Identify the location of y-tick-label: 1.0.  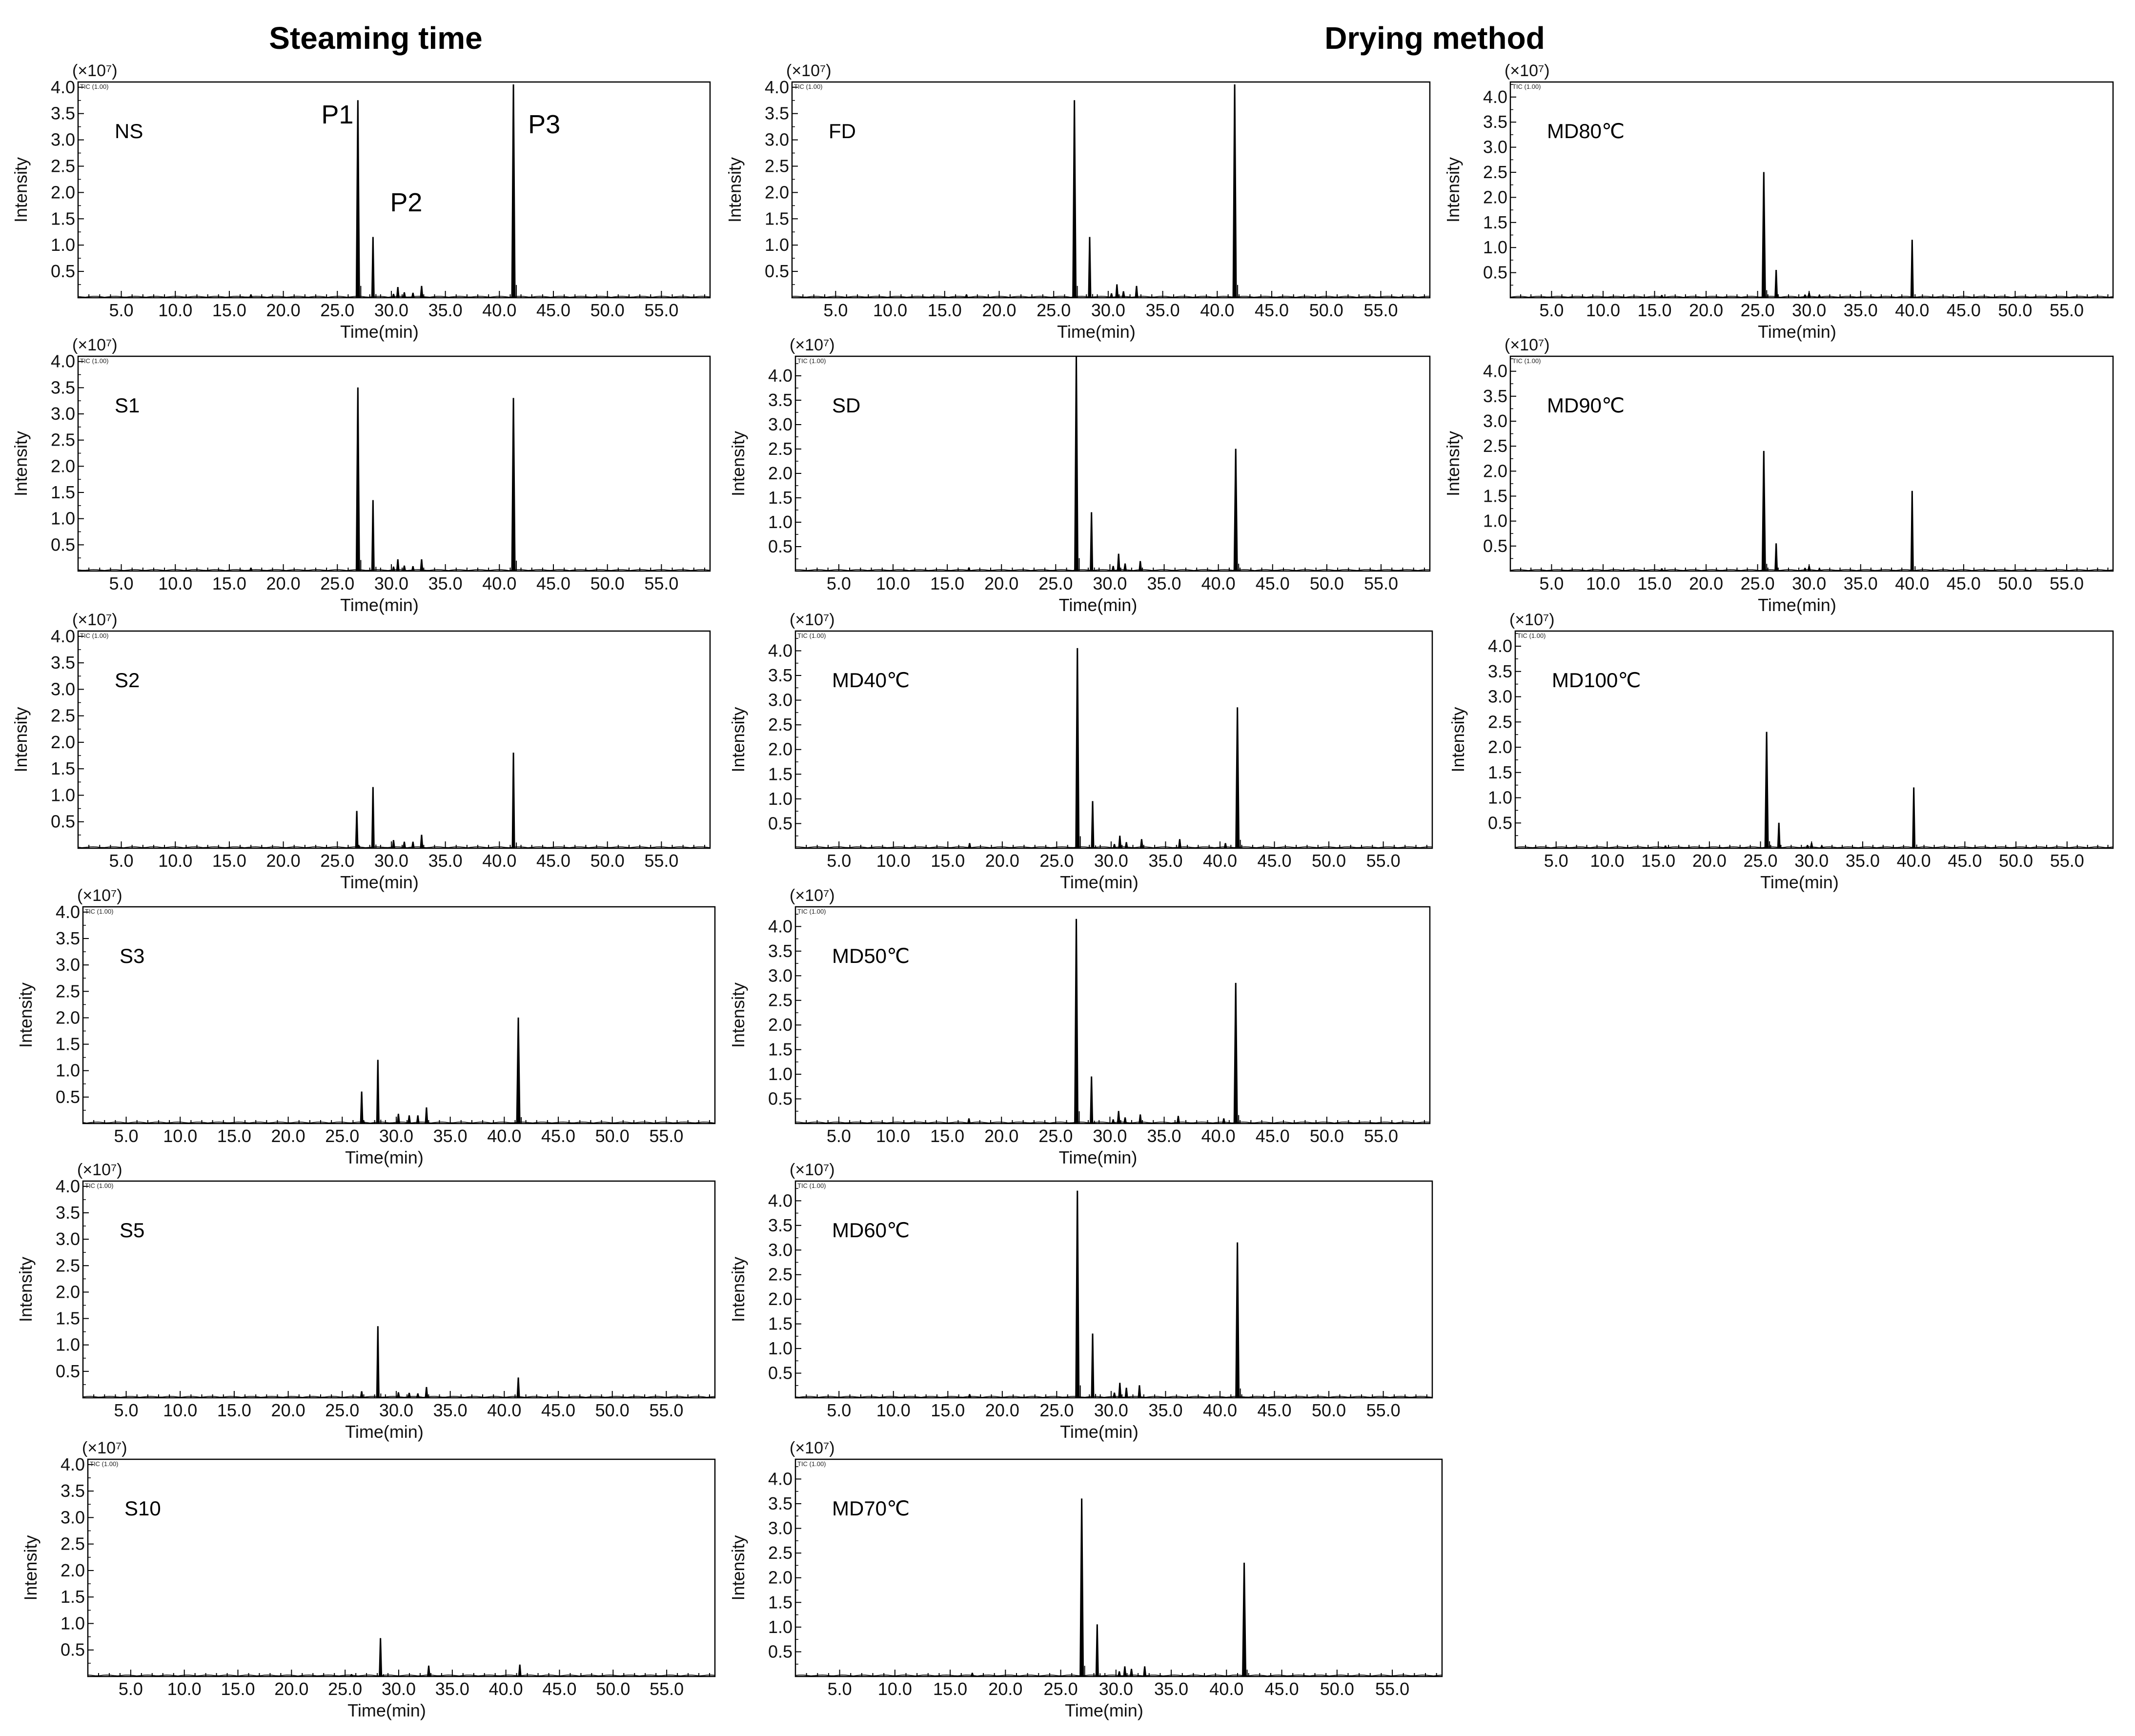
(73, 1623).